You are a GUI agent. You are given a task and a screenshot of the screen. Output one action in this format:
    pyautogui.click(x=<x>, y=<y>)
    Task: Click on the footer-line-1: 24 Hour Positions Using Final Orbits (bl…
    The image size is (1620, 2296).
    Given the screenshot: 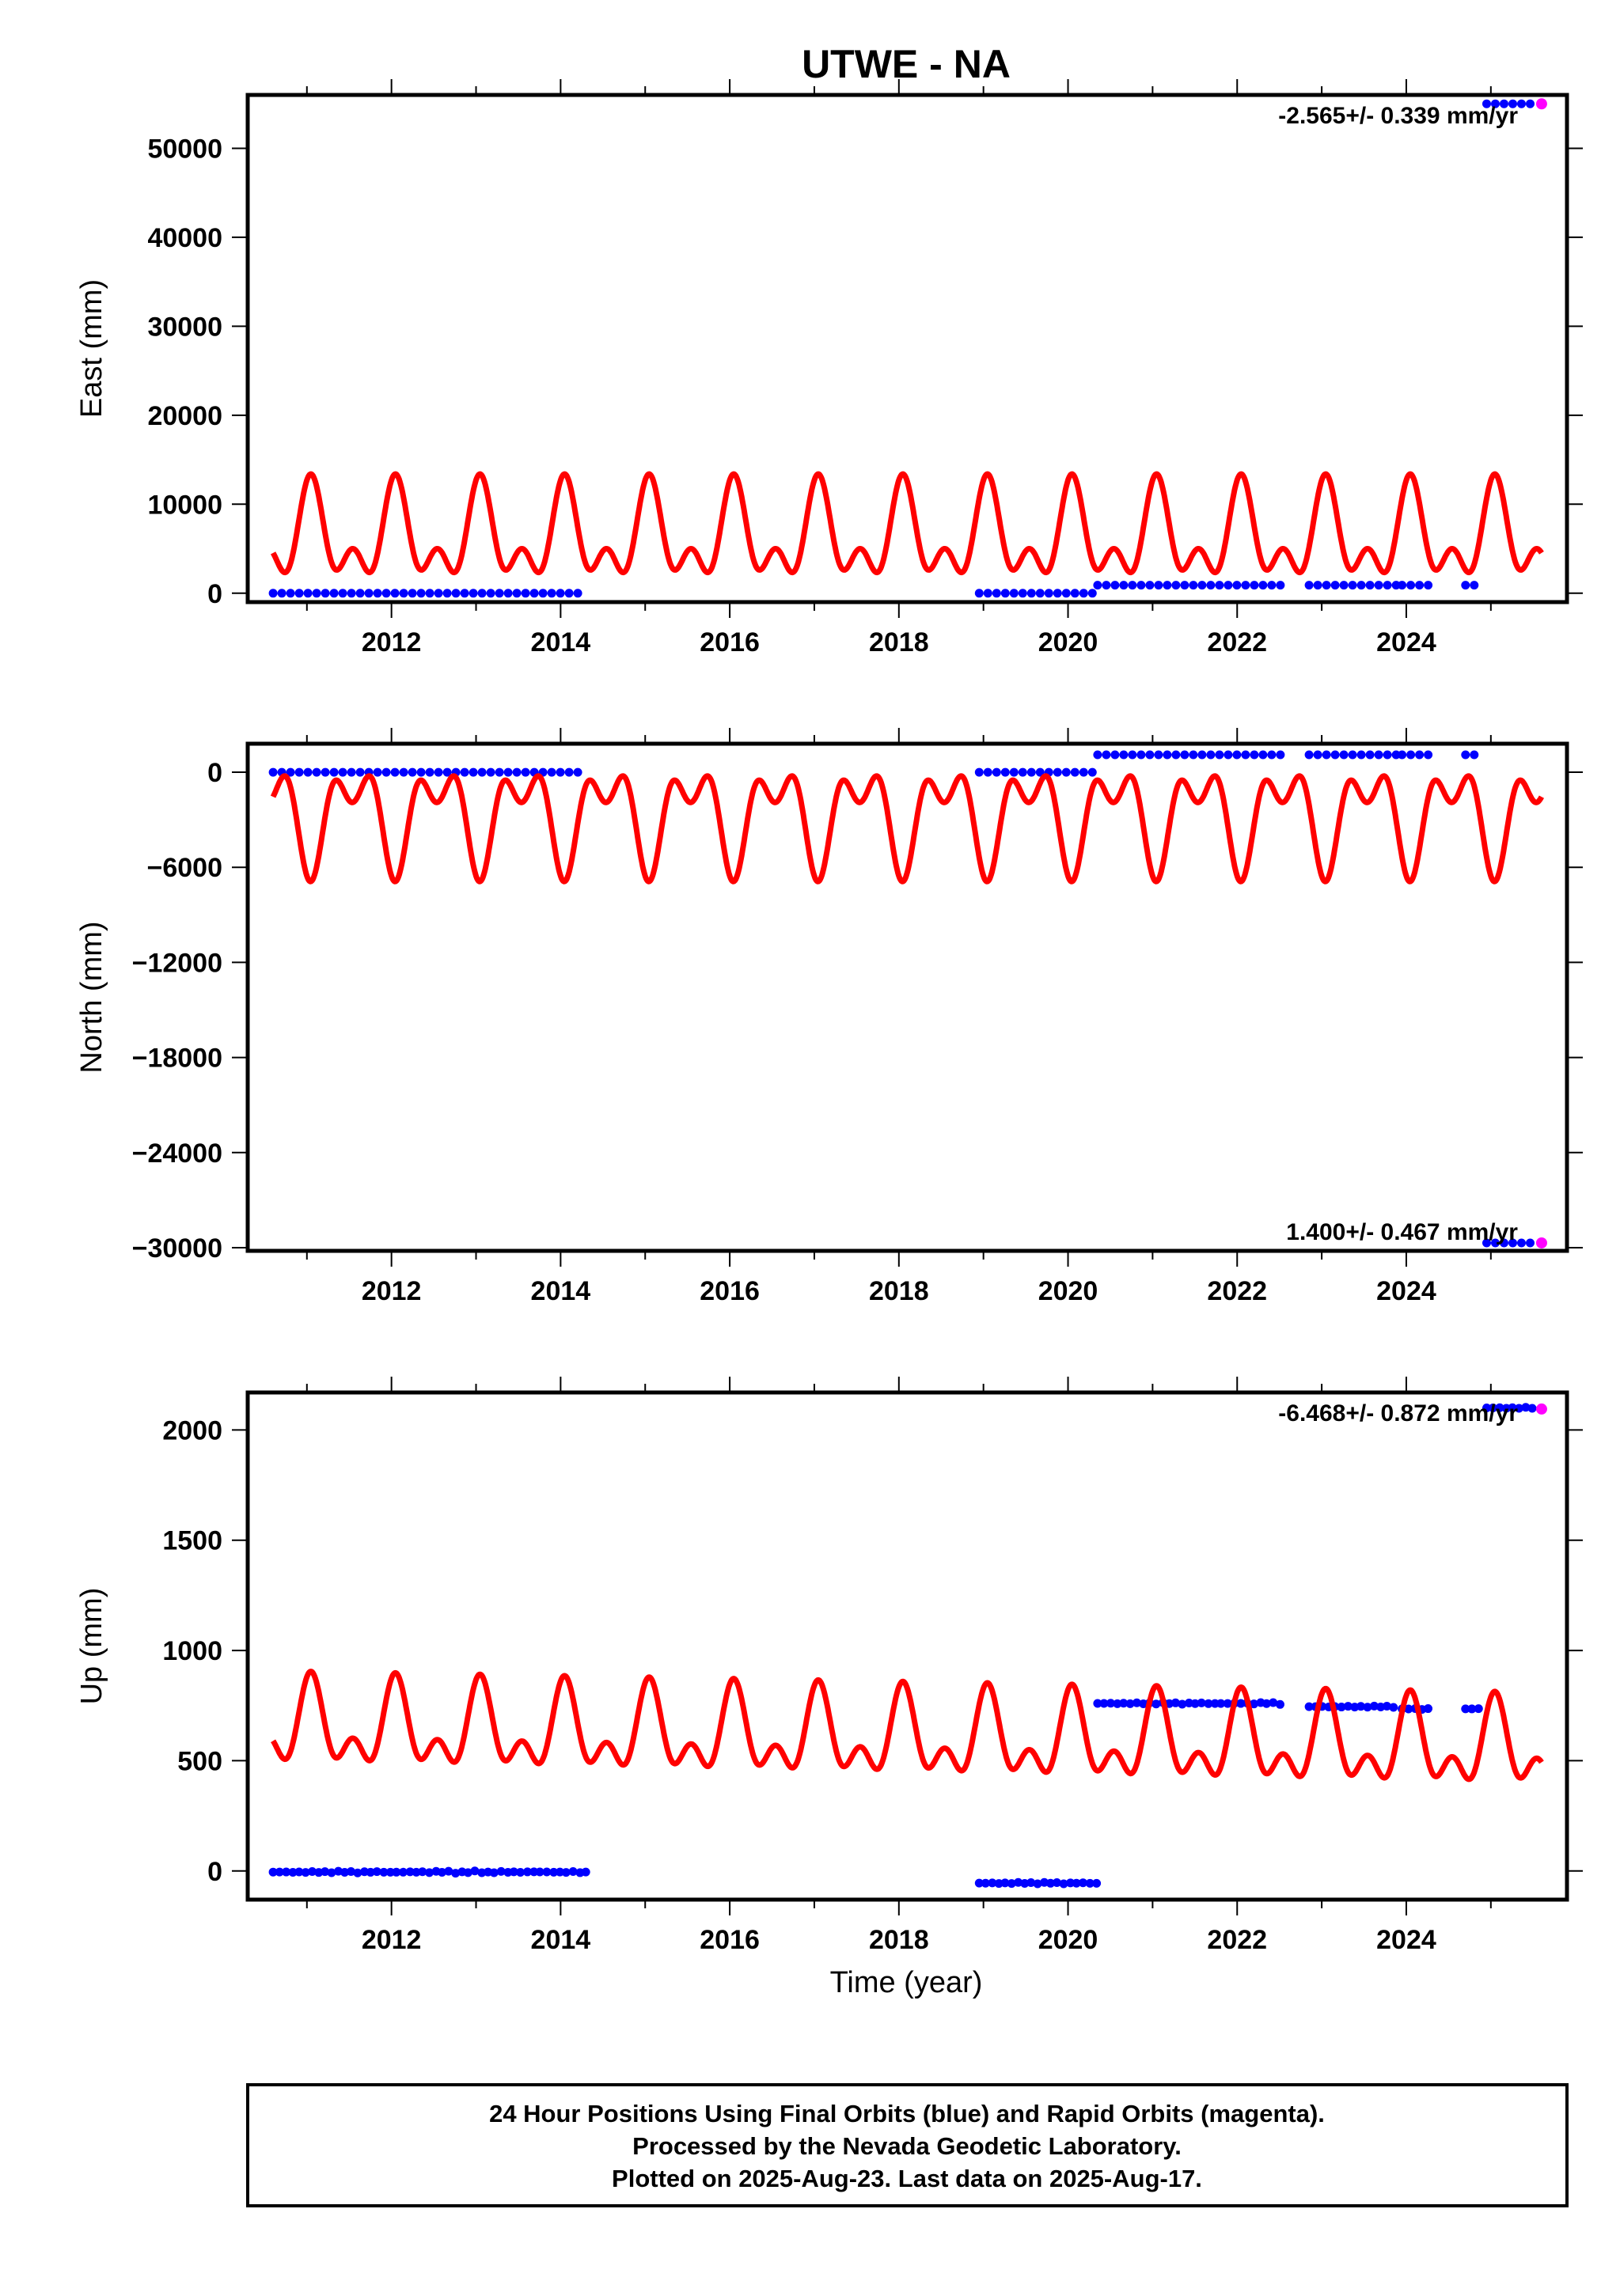 What is the action you would take?
    pyautogui.click(x=907, y=2113)
    